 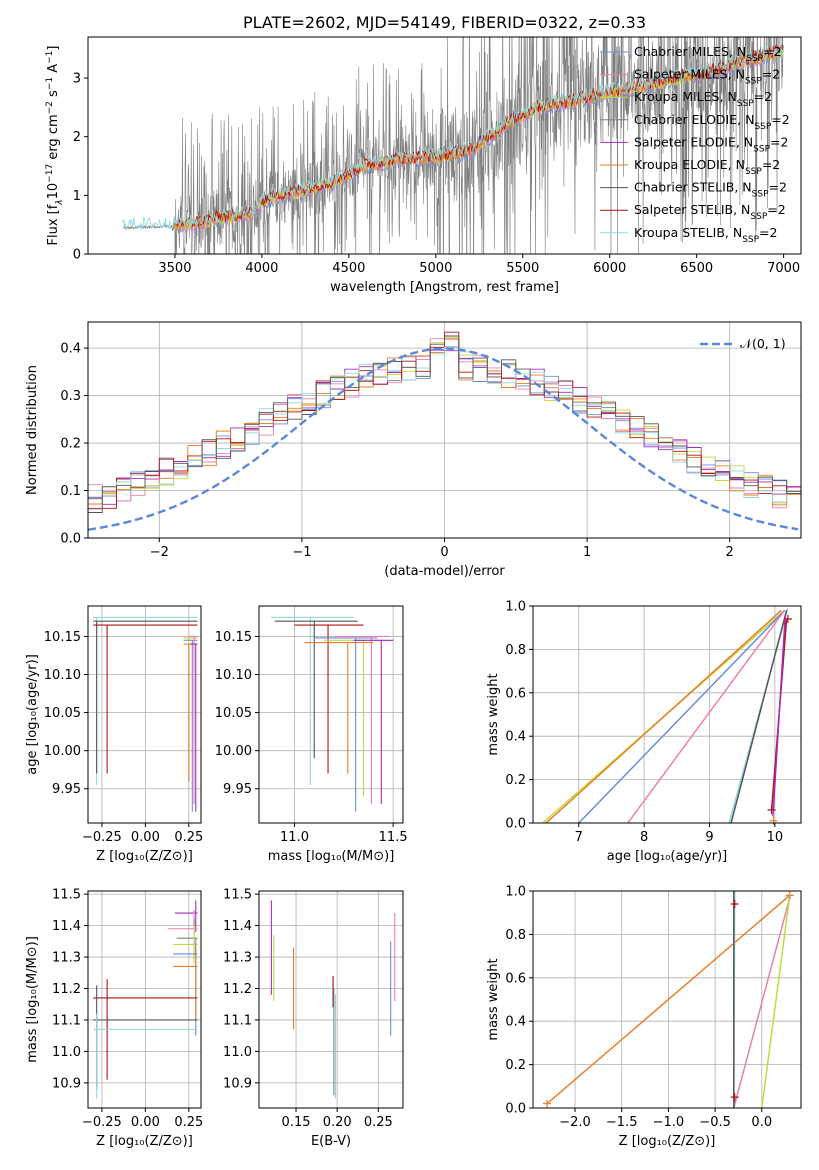 I want to click on legend-entry: Salpeter STELIB, NSSP=2, so click(x=710, y=212).